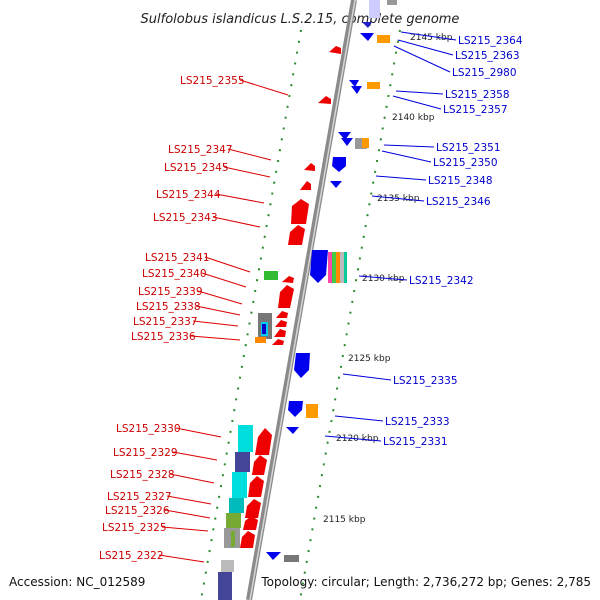  What do you see at coordinates (441, 281) in the screenshot?
I see `gene-label: LS215_2342` at bounding box center [441, 281].